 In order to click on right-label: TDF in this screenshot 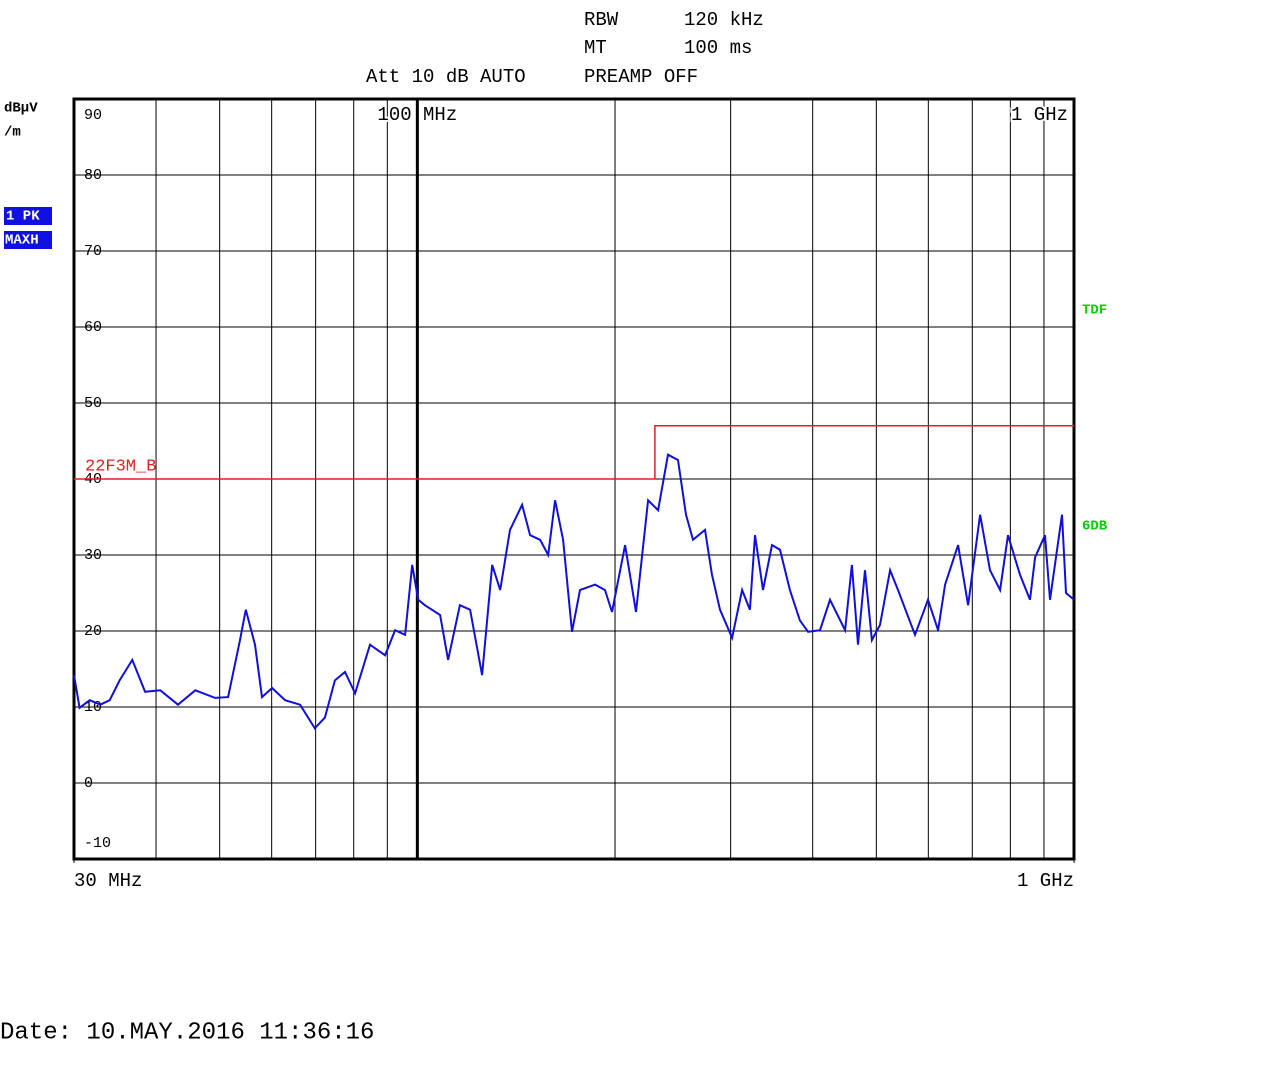, I will do `click(1094, 311)`.